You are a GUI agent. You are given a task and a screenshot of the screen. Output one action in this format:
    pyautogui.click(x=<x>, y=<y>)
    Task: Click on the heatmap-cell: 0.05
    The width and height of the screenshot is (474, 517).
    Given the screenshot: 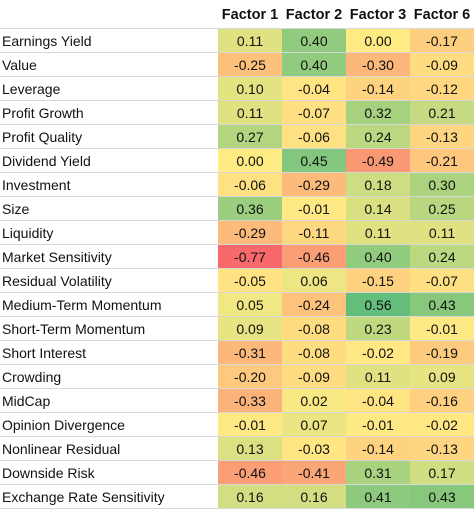 What is the action you would take?
    pyautogui.click(x=250, y=305)
    